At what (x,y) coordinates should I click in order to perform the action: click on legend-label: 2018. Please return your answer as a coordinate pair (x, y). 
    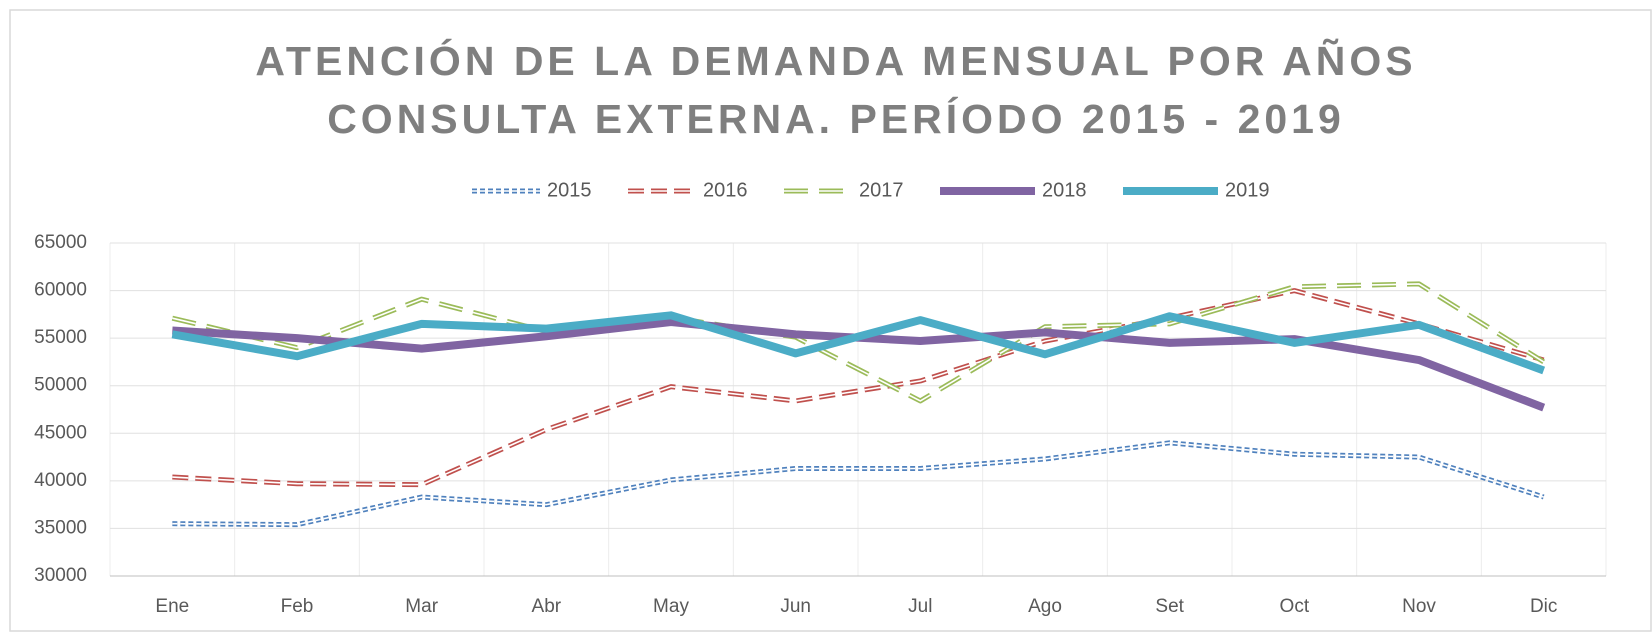
    Looking at the image, I should click on (1064, 190).